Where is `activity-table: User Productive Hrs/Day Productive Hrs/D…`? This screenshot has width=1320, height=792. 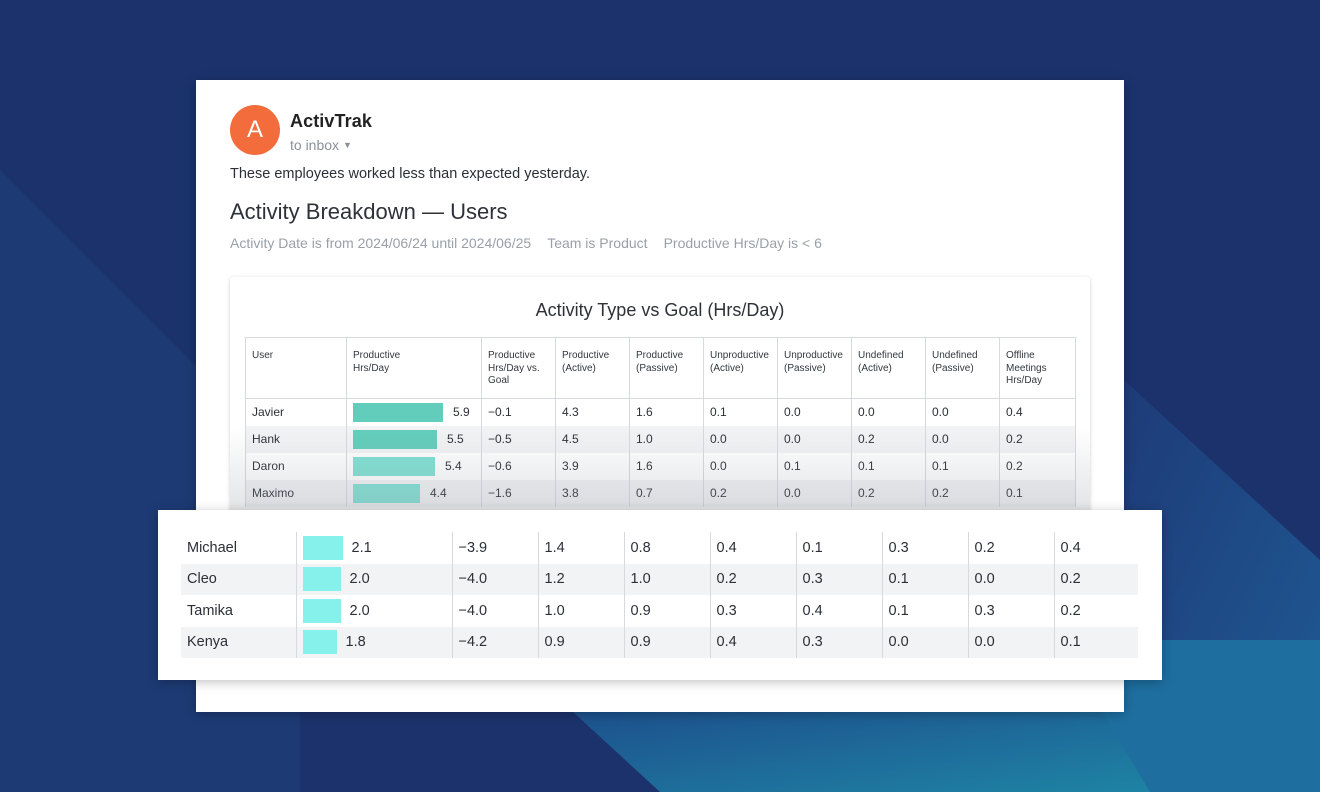 activity-table: User Productive Hrs/Day Productive Hrs/D… is located at coordinates (660, 422).